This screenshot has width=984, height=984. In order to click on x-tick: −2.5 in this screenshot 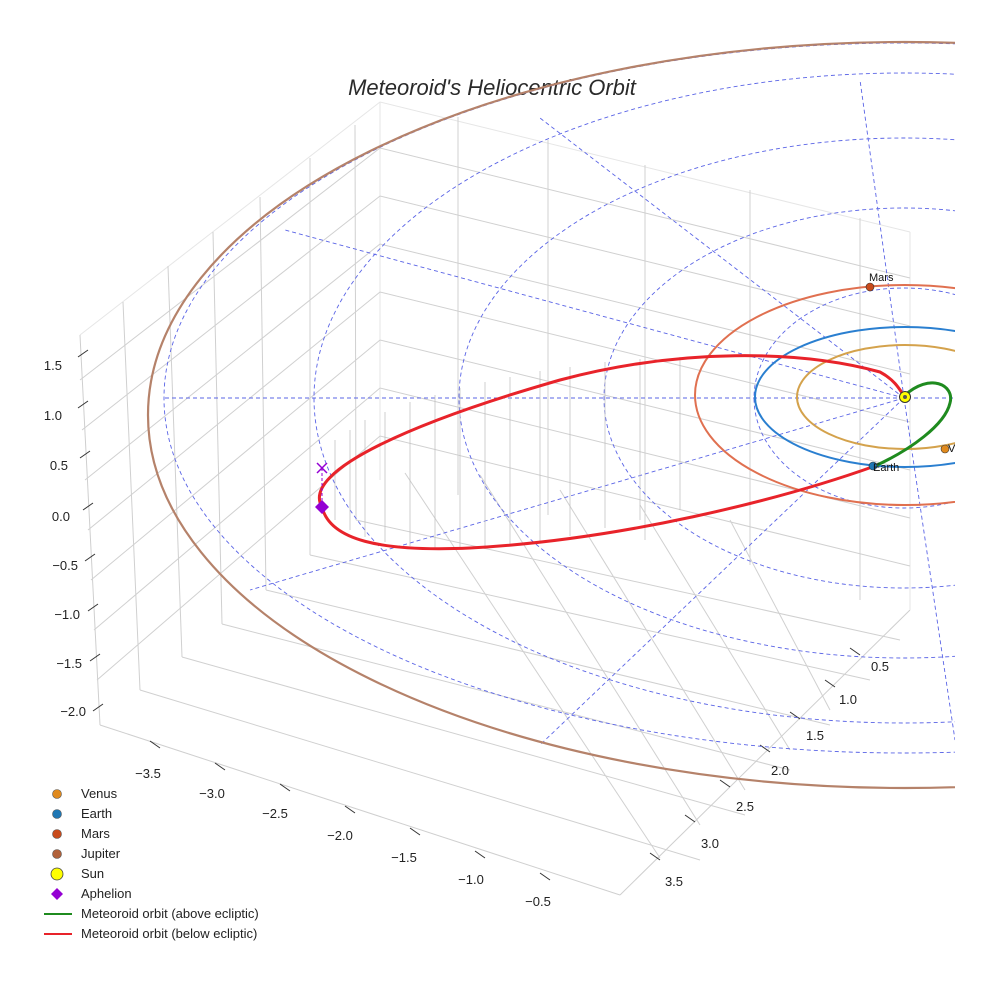, I will do `click(275, 813)`.